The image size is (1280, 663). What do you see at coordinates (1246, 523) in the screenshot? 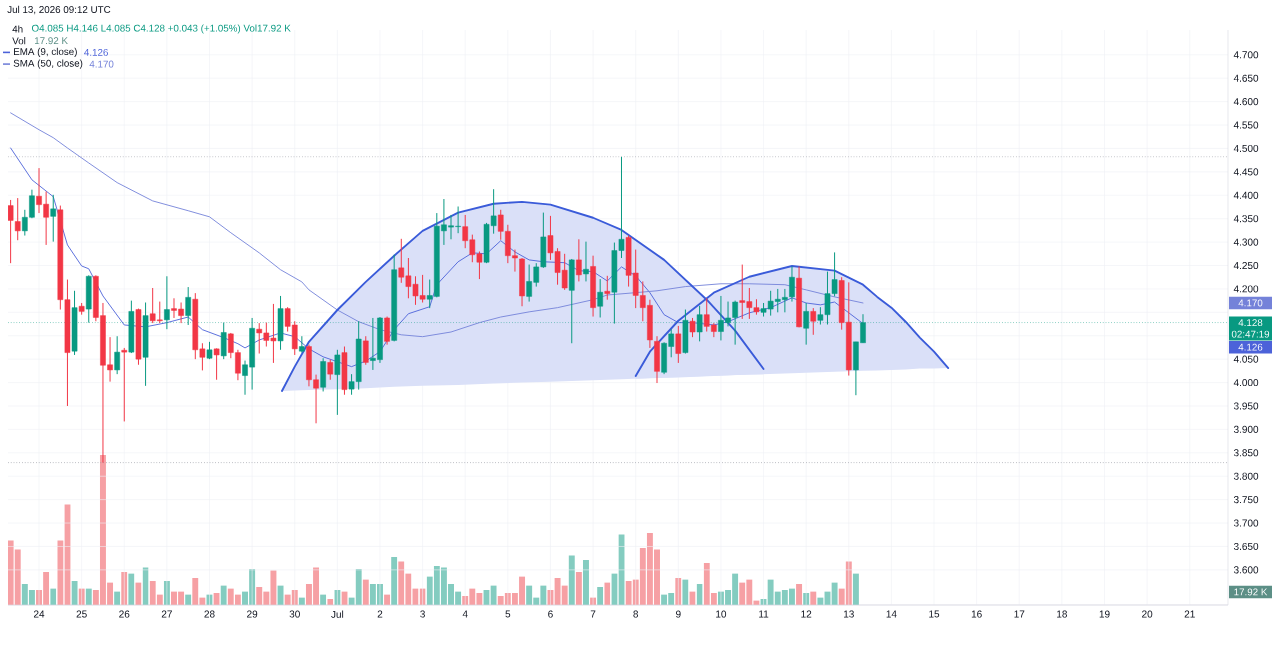
I see `y-tick-label: 3.700` at bounding box center [1246, 523].